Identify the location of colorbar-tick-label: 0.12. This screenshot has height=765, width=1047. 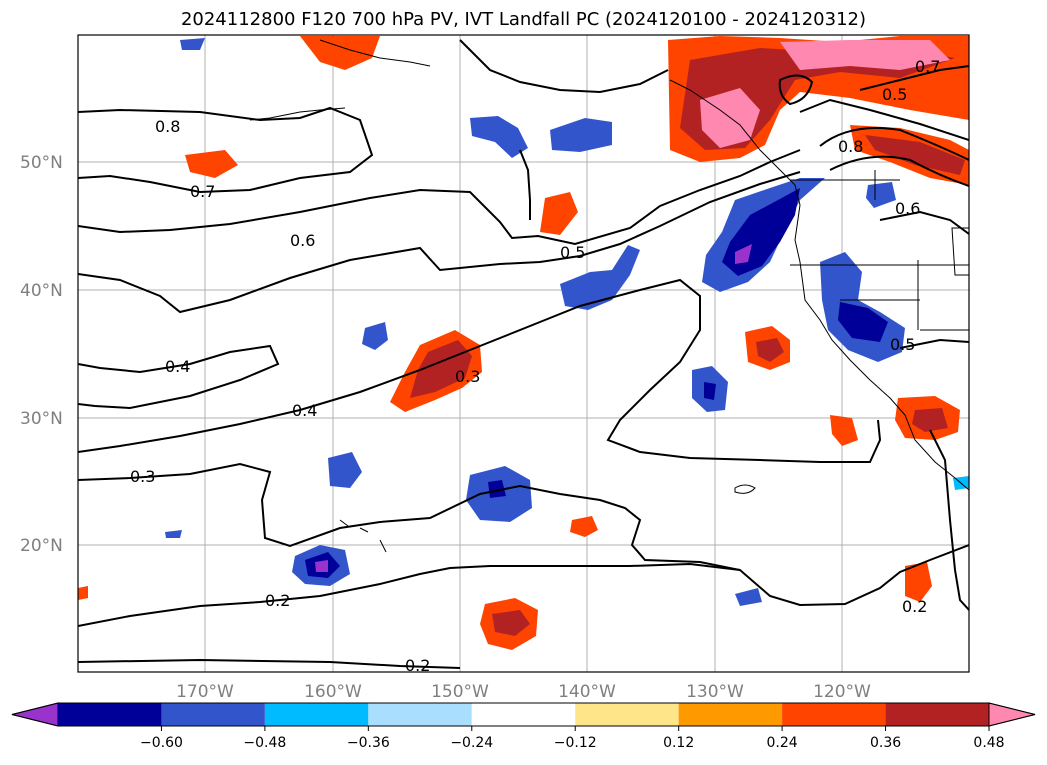
(678, 743).